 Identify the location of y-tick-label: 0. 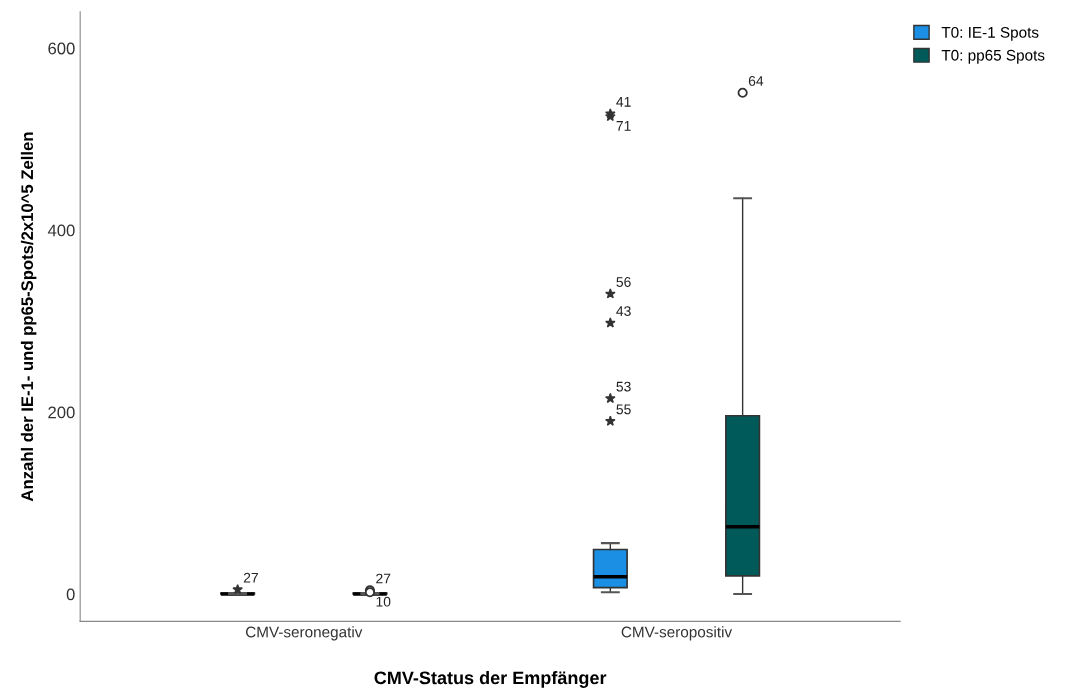
(70, 594).